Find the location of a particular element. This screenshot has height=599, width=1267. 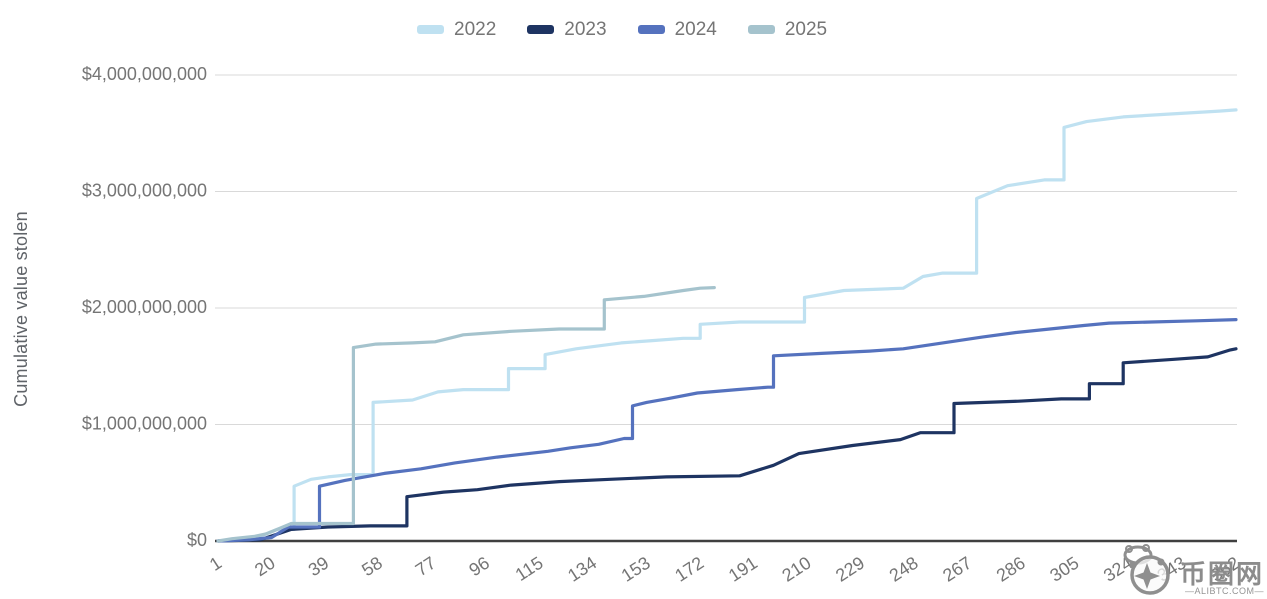

legend-item-2022: 2022 is located at coordinates (456, 29).